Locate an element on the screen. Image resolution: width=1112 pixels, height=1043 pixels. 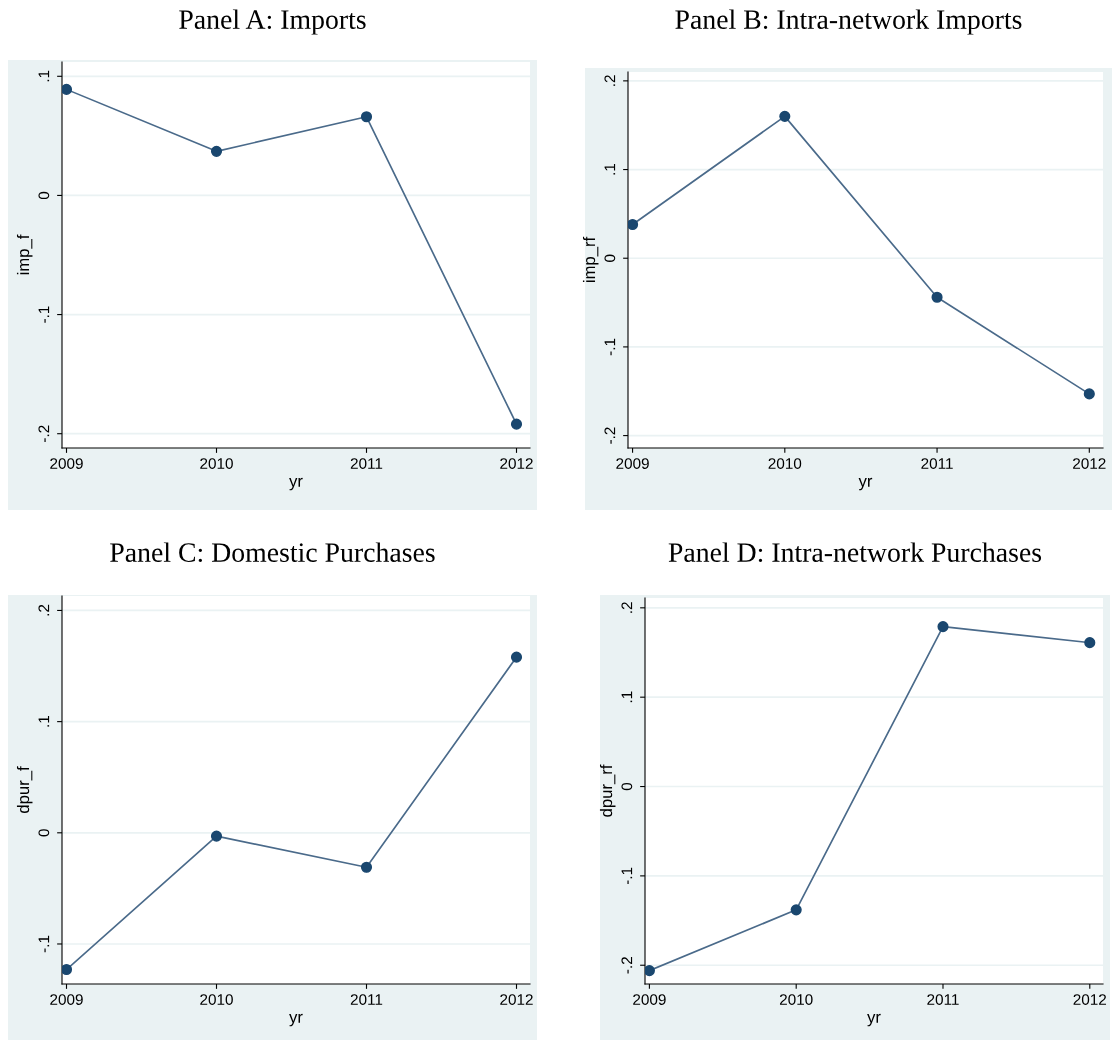
chart-title: Panel A: Imports is located at coordinates (272, 22).